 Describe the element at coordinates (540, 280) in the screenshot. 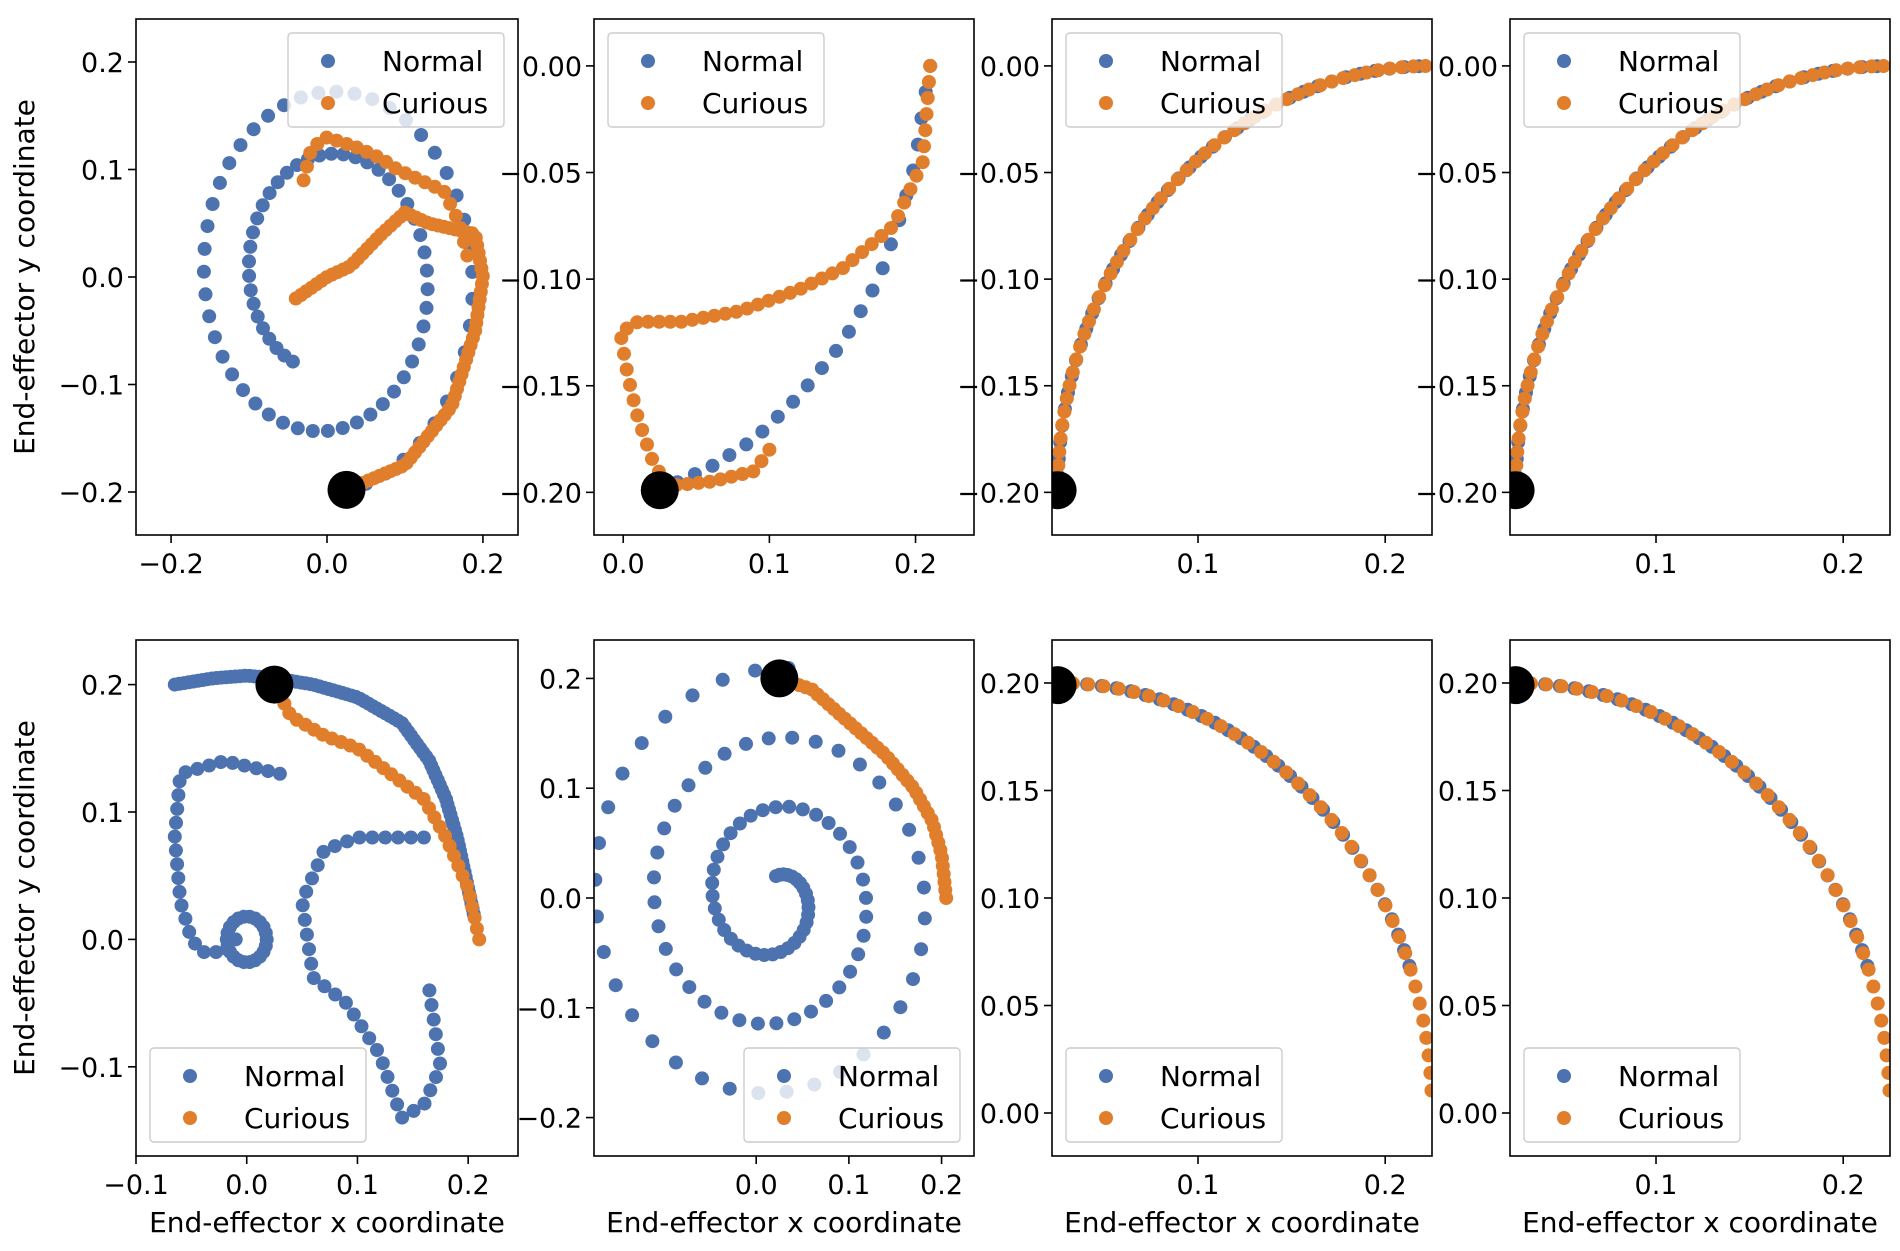

I see `y-tick-label: −0.10` at that location.